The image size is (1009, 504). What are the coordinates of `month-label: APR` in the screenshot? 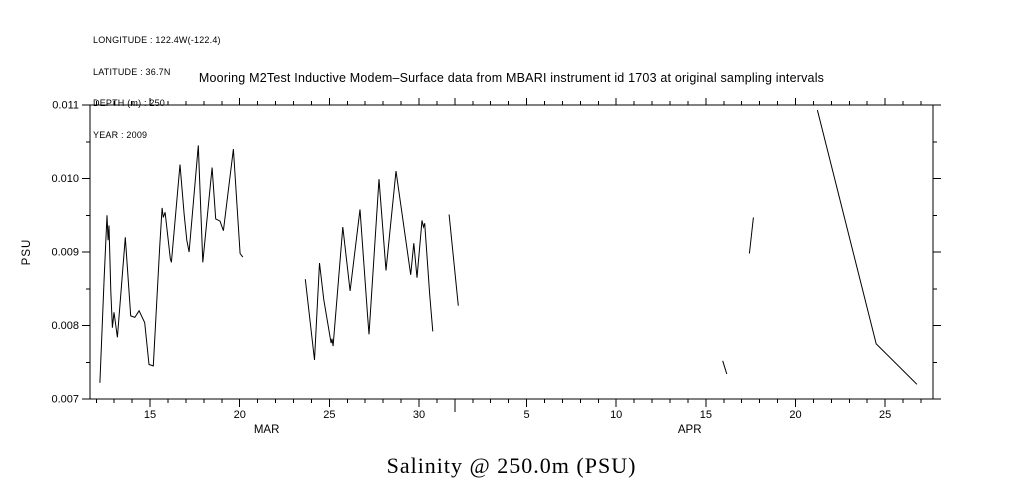 It's located at (690, 430).